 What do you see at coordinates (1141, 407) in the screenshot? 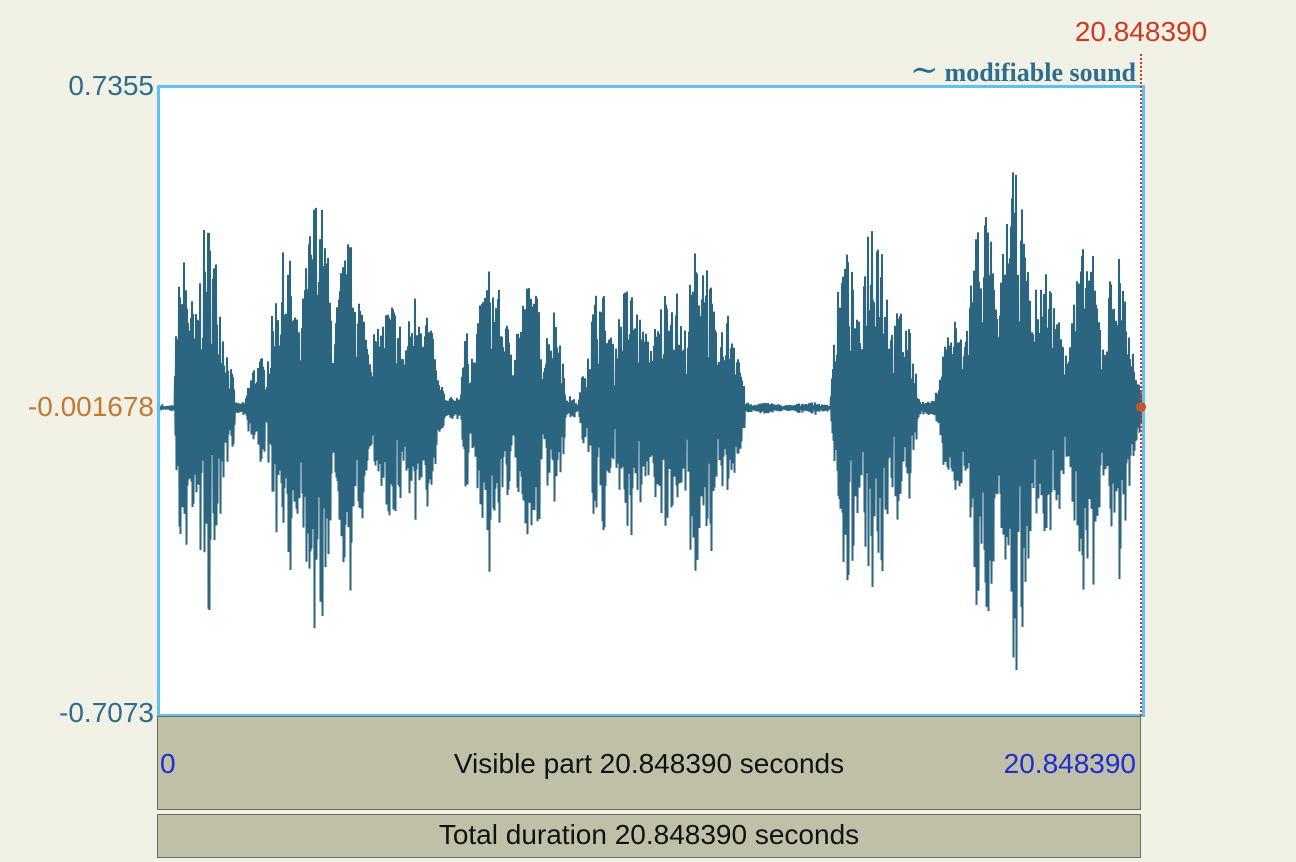
I see `cursor-position-dot` at bounding box center [1141, 407].